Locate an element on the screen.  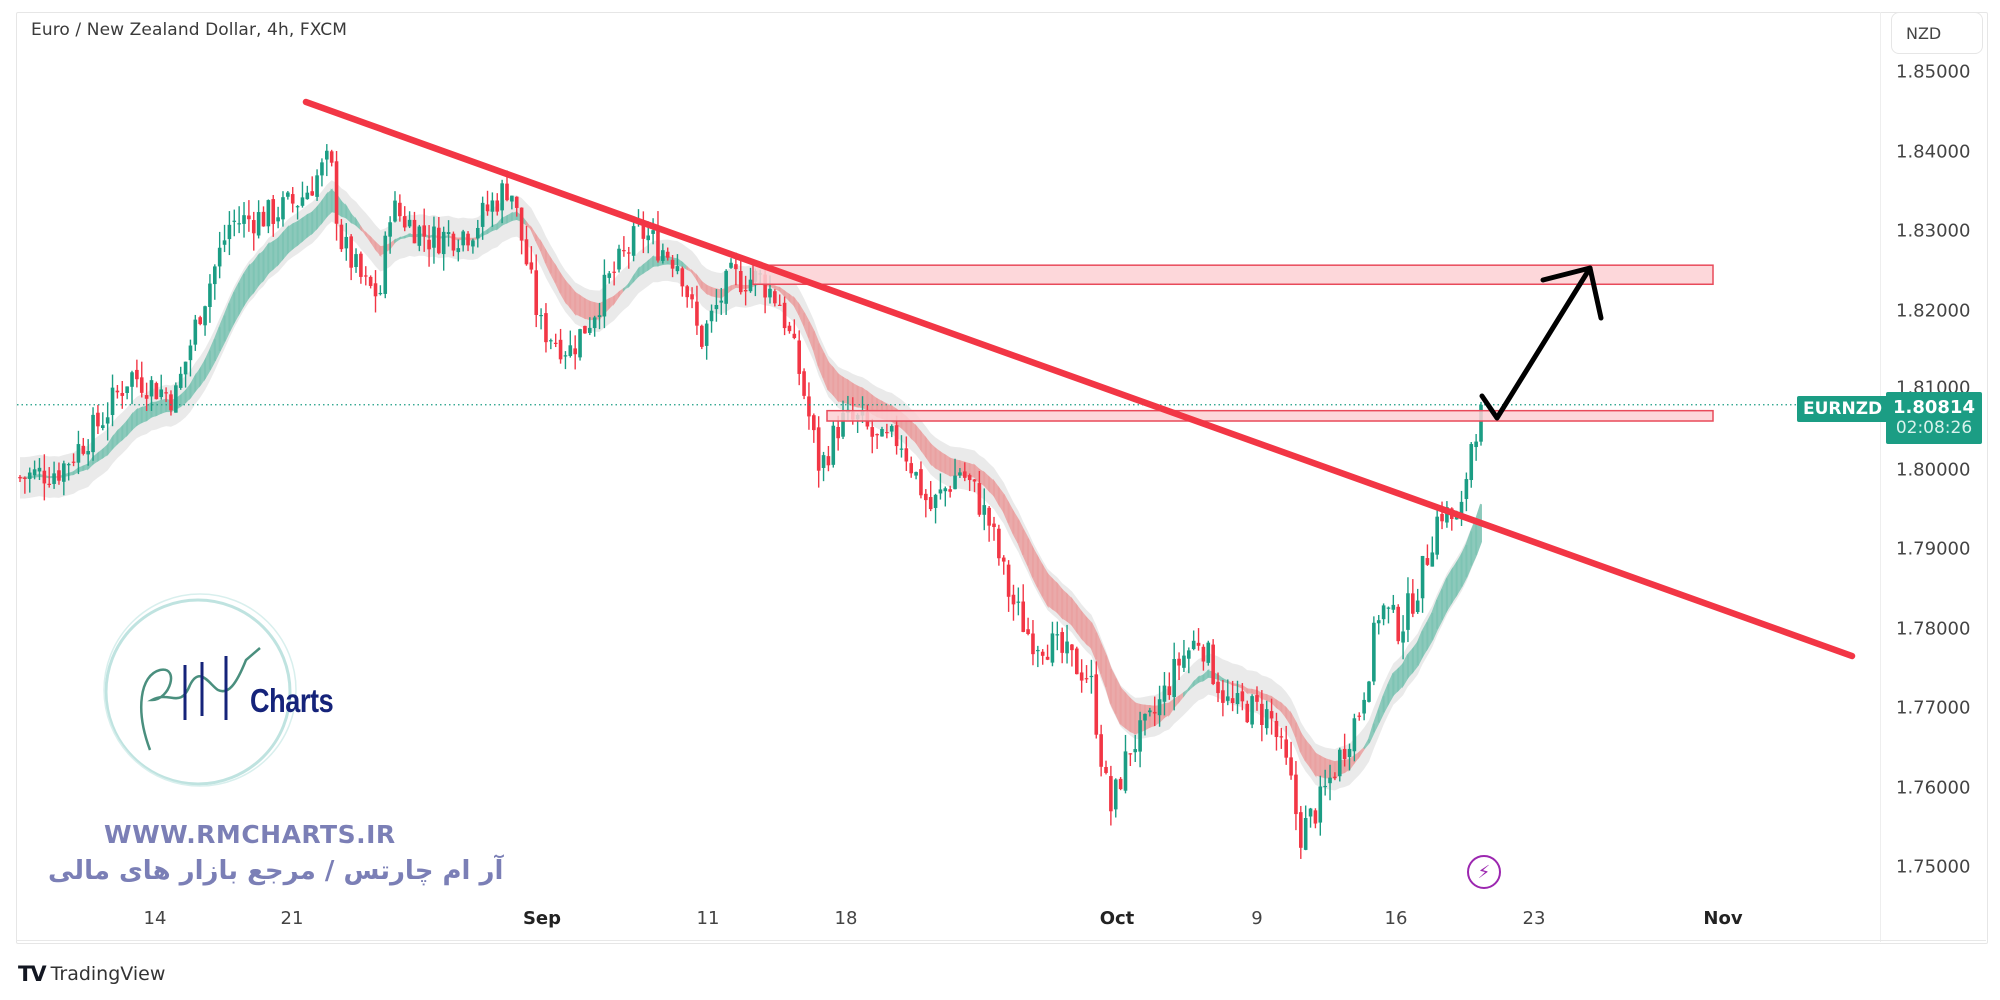
currency-selector: NZD is located at coordinates (1937, 33).